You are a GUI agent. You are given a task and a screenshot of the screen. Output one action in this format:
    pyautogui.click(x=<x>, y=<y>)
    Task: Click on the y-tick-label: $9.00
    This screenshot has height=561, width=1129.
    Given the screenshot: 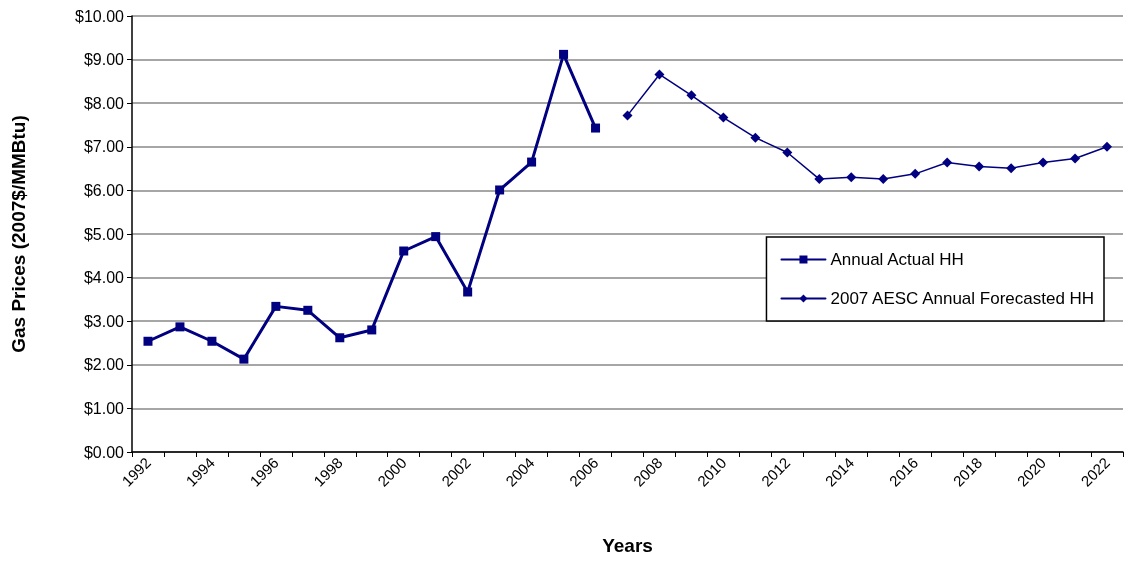 What is the action you would take?
    pyautogui.click(x=104, y=60)
    